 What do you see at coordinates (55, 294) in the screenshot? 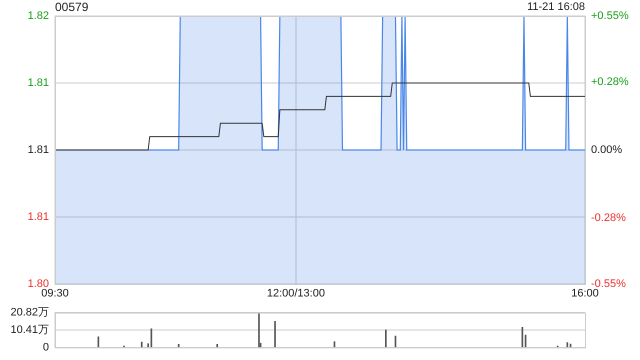
I see `x-tick-label: 09:30` at bounding box center [55, 294].